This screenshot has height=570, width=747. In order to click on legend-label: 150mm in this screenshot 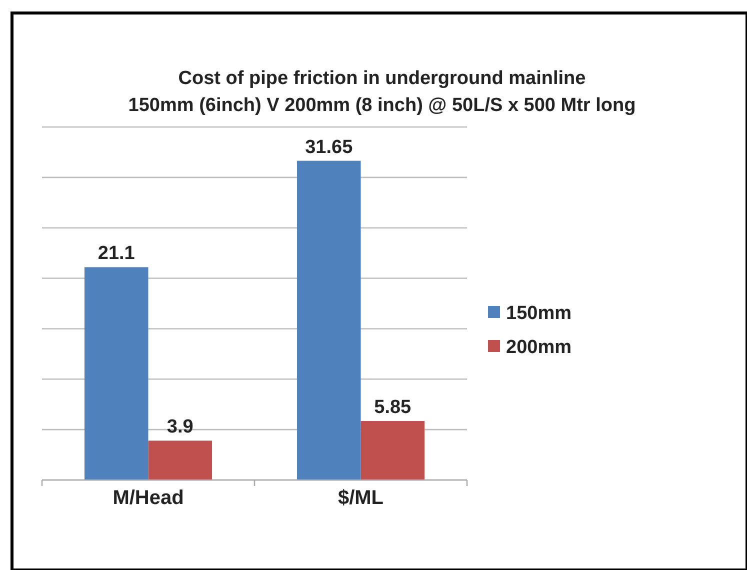, I will do `click(539, 313)`.